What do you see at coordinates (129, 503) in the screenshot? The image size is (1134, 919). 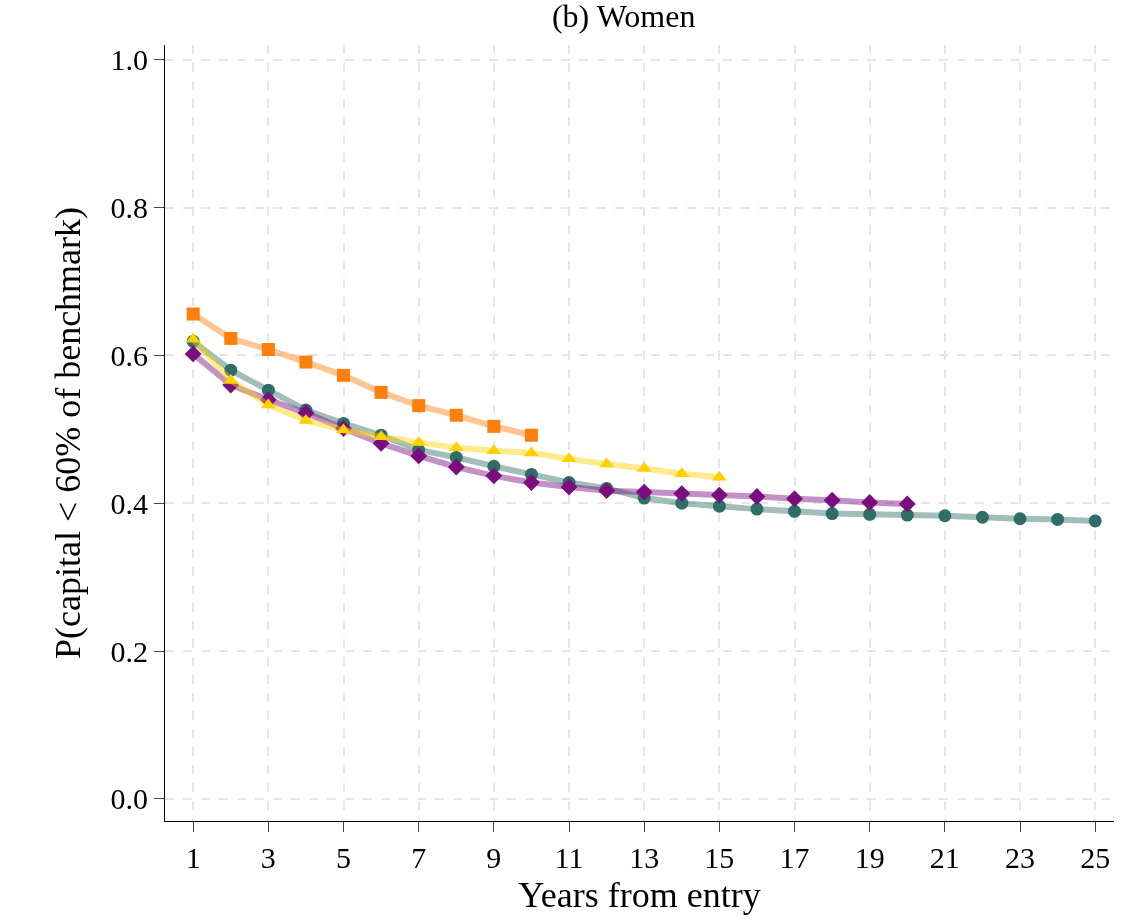 I see `y-tick-label: 0.4` at bounding box center [129, 503].